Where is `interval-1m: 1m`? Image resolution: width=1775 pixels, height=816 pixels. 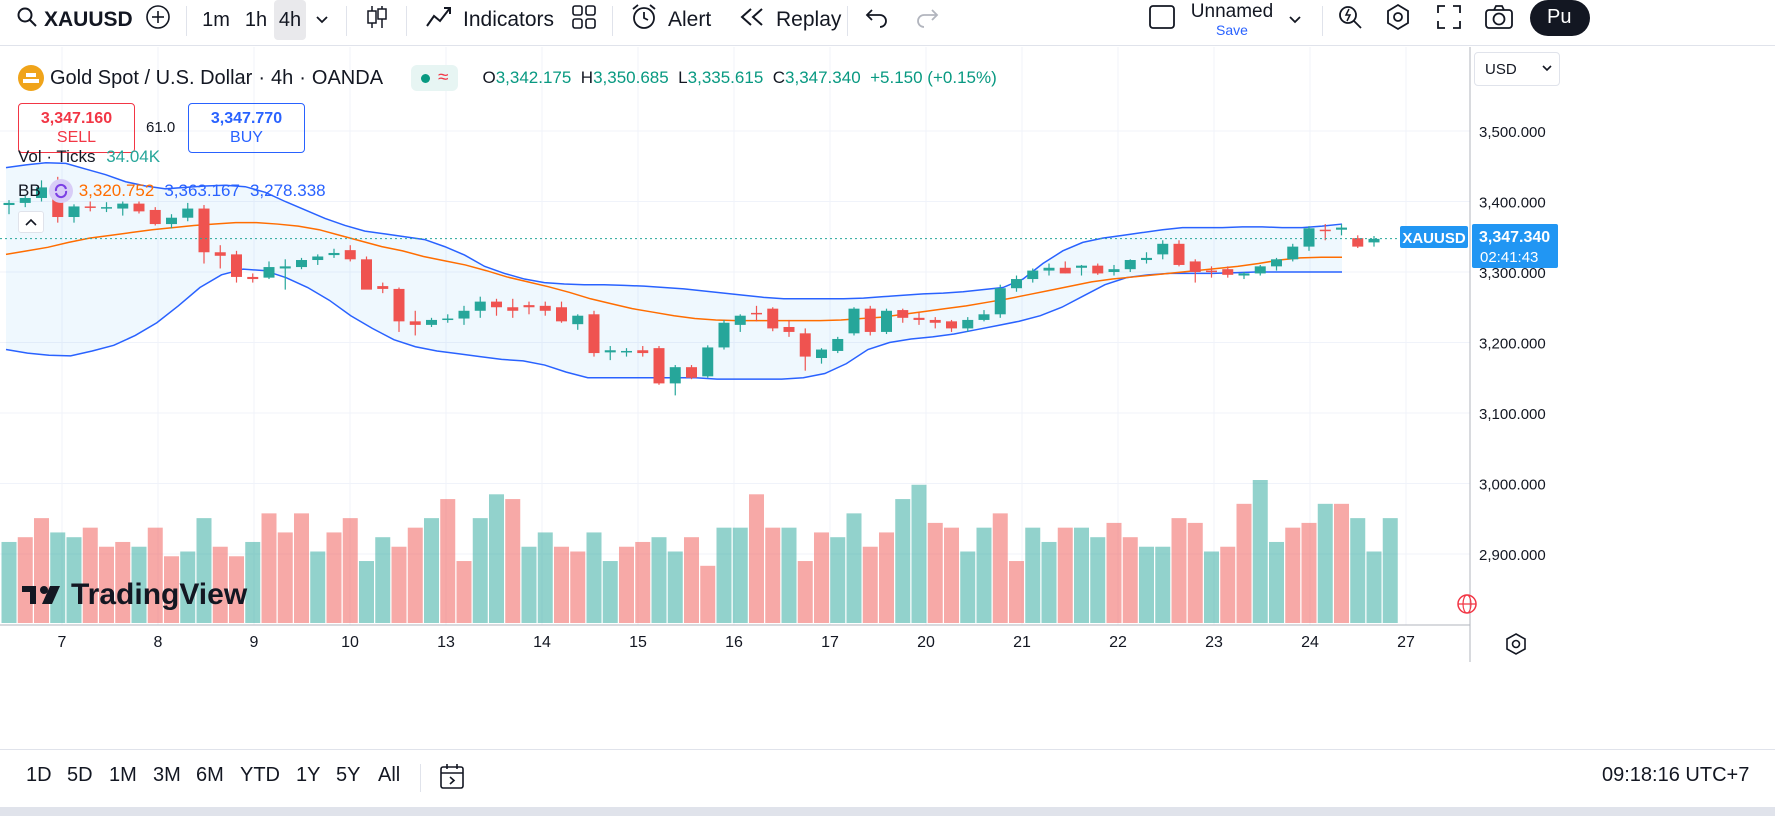 interval-1m: 1m is located at coordinates (216, 19).